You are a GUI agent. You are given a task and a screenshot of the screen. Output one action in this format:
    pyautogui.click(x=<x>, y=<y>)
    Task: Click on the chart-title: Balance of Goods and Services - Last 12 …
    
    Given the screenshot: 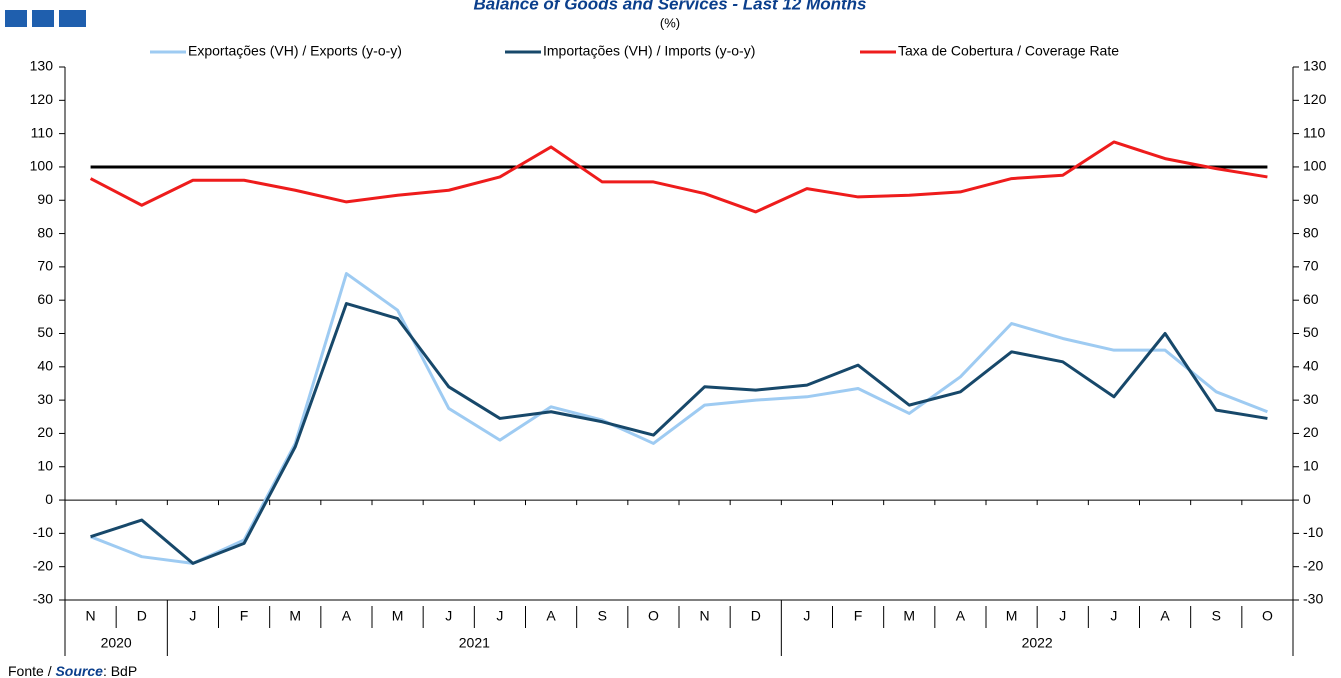 What is the action you would take?
    pyautogui.click(x=670, y=6)
    